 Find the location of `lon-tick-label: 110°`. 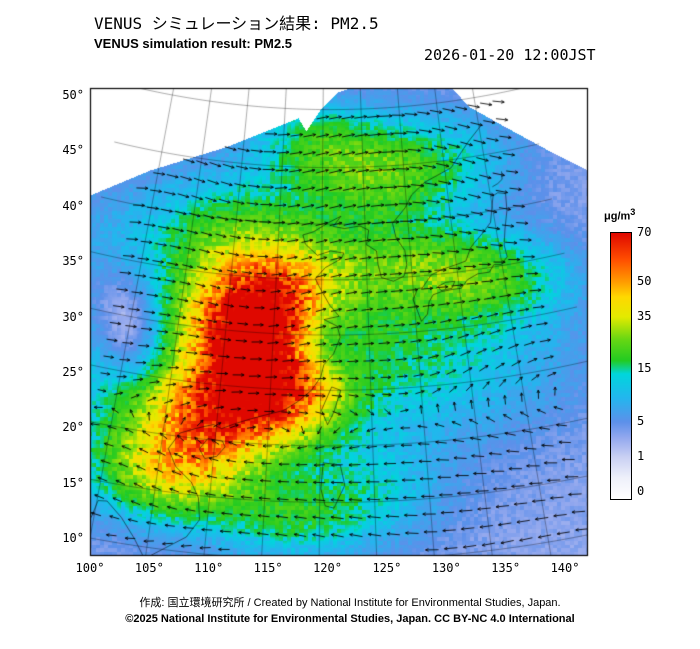

lon-tick-label: 110° is located at coordinates (209, 568).